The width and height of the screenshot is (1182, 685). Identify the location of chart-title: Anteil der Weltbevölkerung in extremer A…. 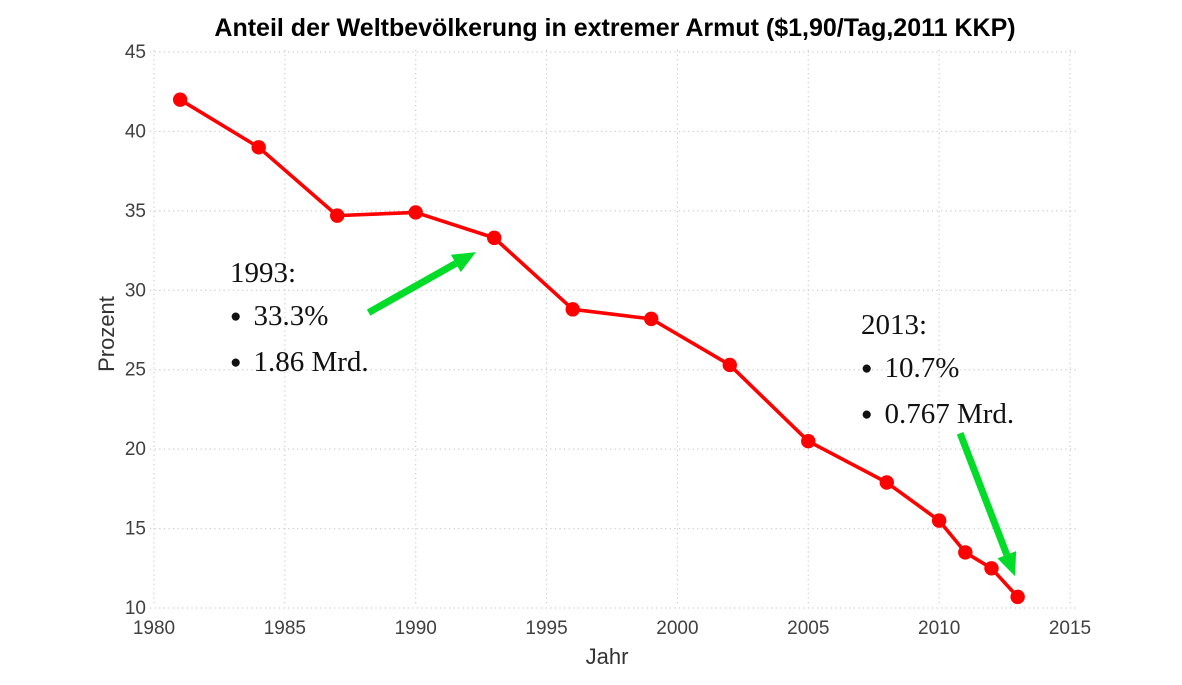
(615, 28).